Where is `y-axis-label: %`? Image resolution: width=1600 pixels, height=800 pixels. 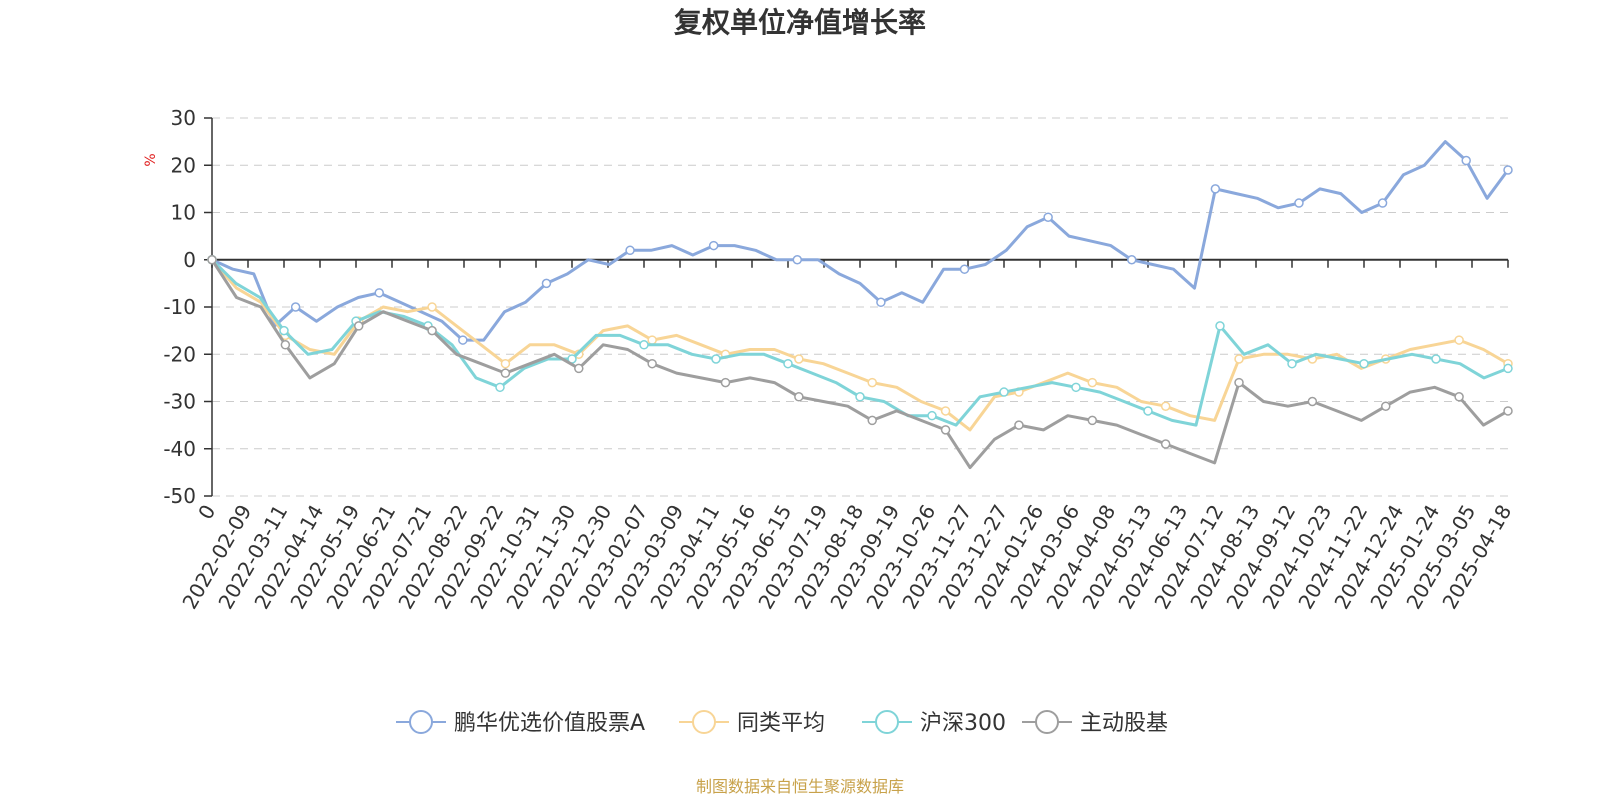 y-axis-label: % is located at coordinates (151, 159).